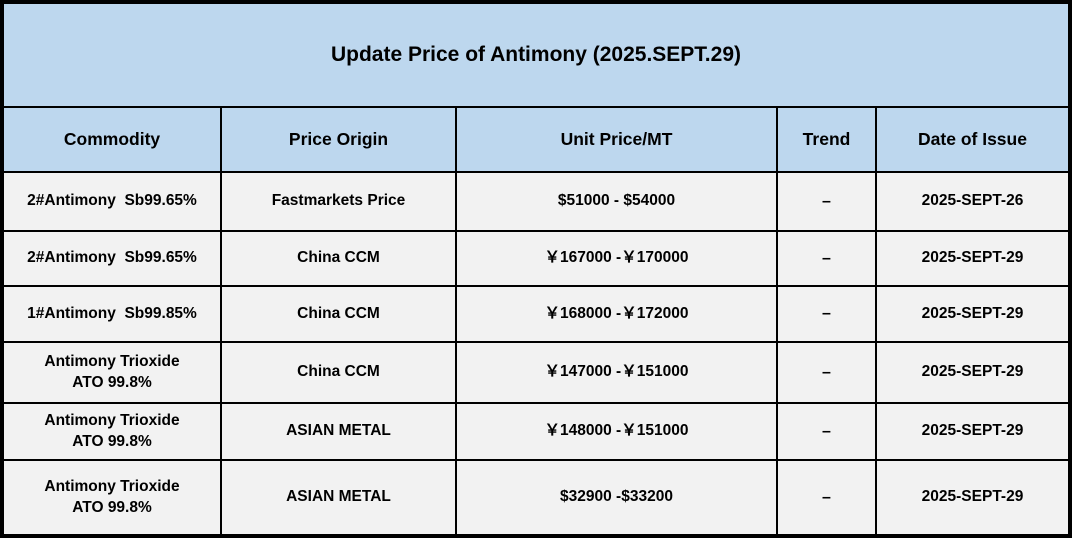 The height and width of the screenshot is (538, 1072). What do you see at coordinates (827, 259) in the screenshot?
I see `row2-trend: –` at bounding box center [827, 259].